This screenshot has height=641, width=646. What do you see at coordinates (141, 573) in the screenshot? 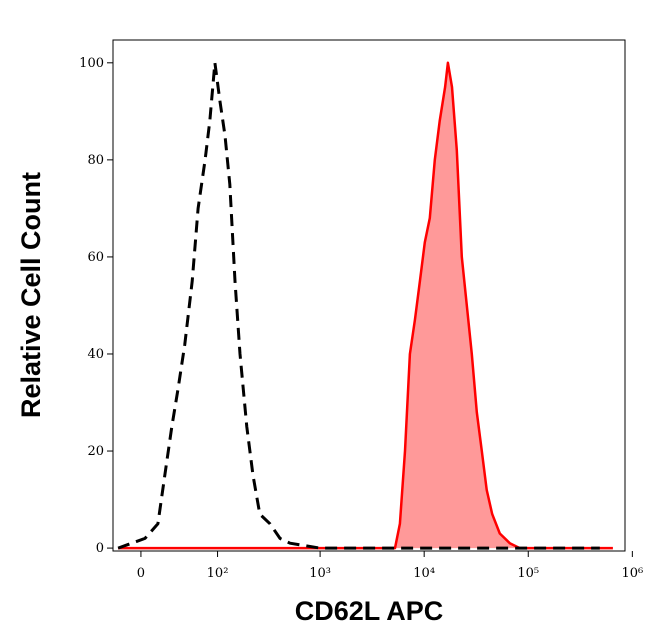
I see `x-tick-label: 0` at bounding box center [141, 573].